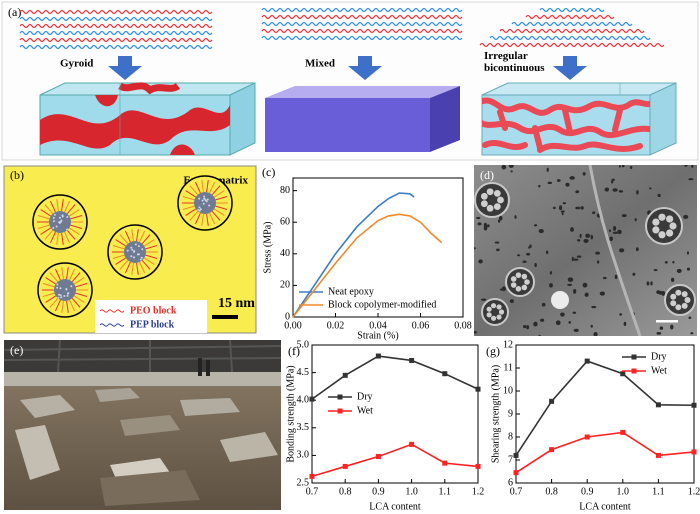  Describe the element at coordinates (605, 506) in the screenshot. I see `x-axis-label: LCA content` at that location.